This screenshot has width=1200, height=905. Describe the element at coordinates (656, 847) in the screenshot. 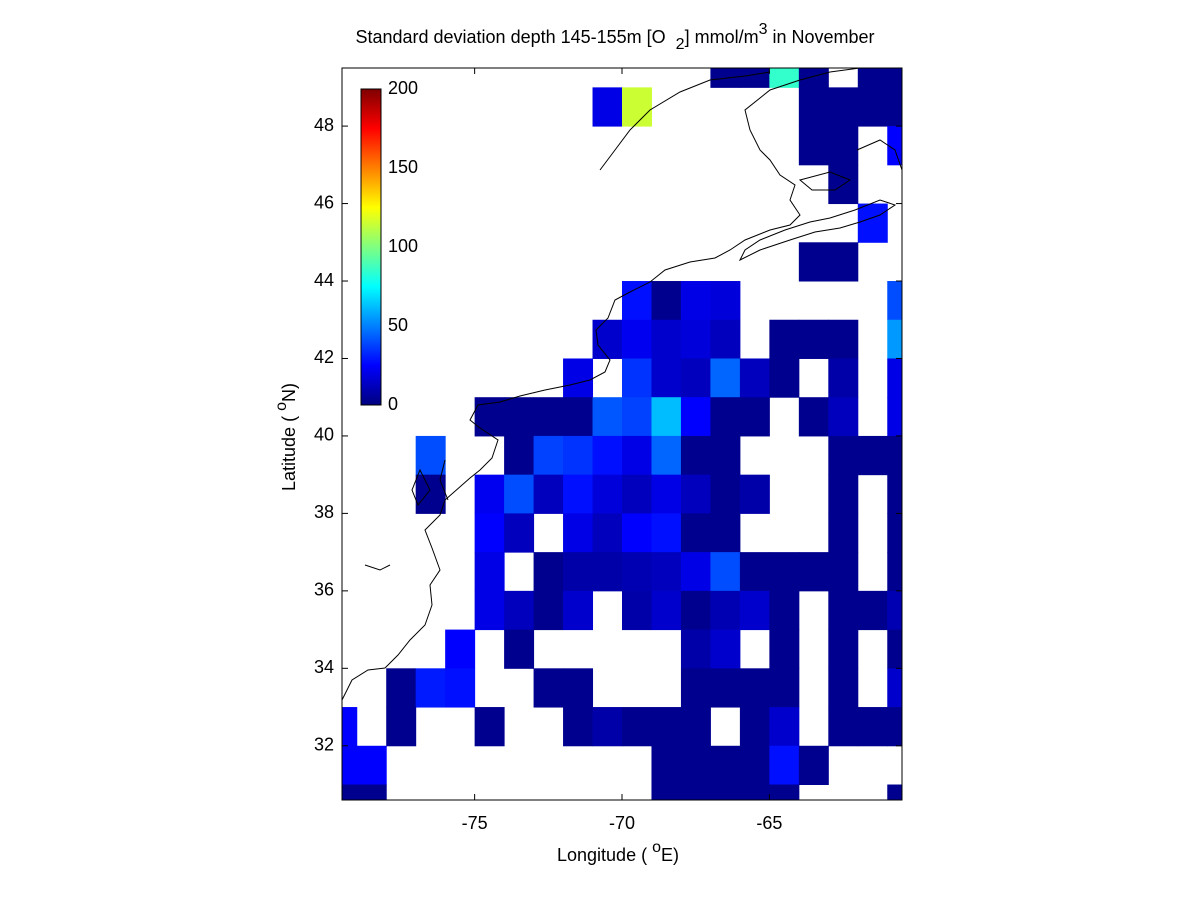

I see `x-label-superscript: o` at that location.